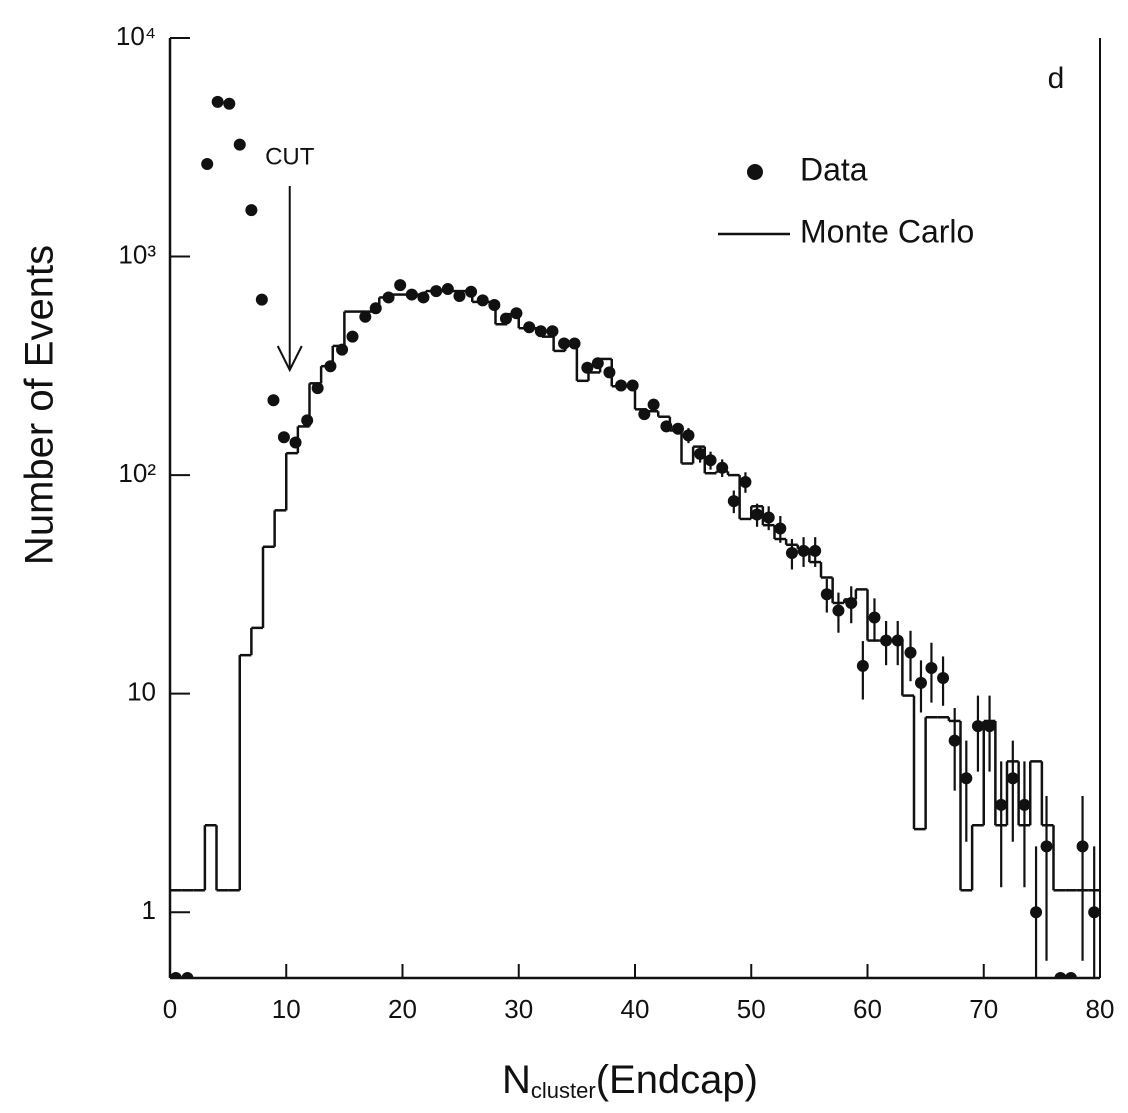 Image resolution: width=1128 pixels, height=1113 pixels. I want to click on x-axis-label: Ncluster(Endcap), so click(630, 1080).